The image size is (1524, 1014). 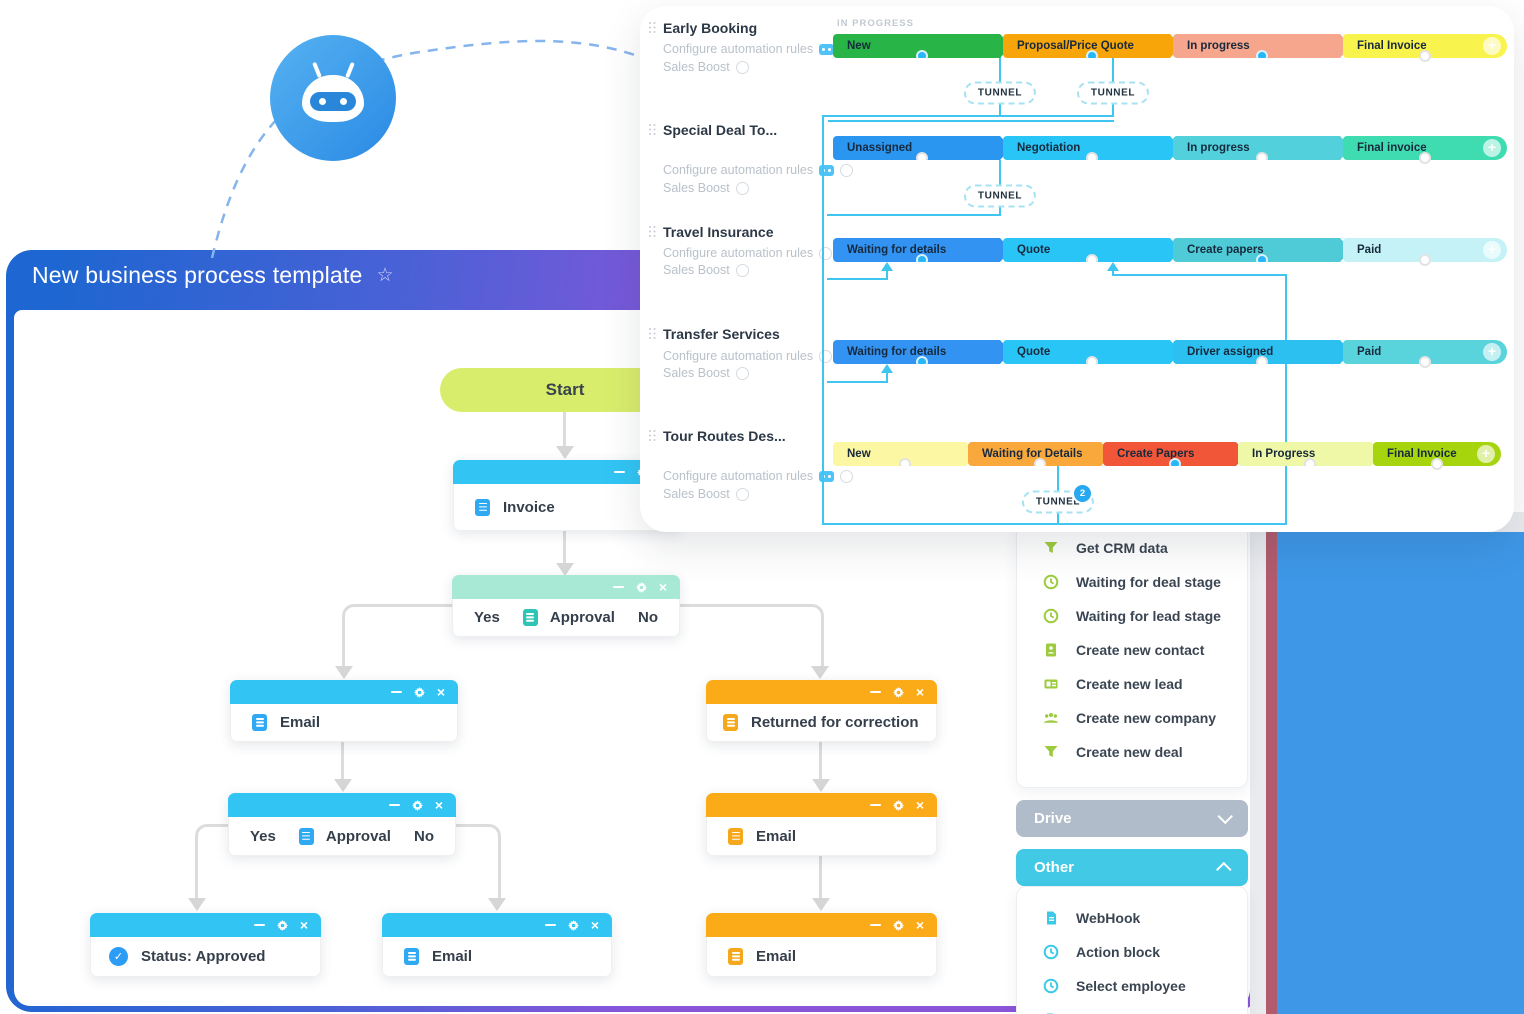 I want to click on sidebar-item-waiting-for-deal-stage: Waiting for deal stage, so click(x=1132, y=582).